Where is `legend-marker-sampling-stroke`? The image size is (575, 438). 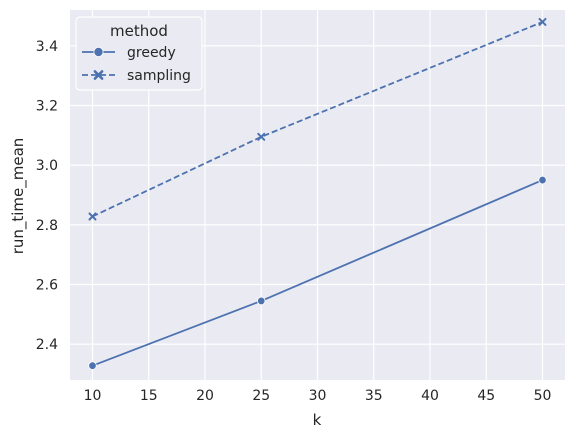 legend-marker-sampling-stroke is located at coordinates (98, 75).